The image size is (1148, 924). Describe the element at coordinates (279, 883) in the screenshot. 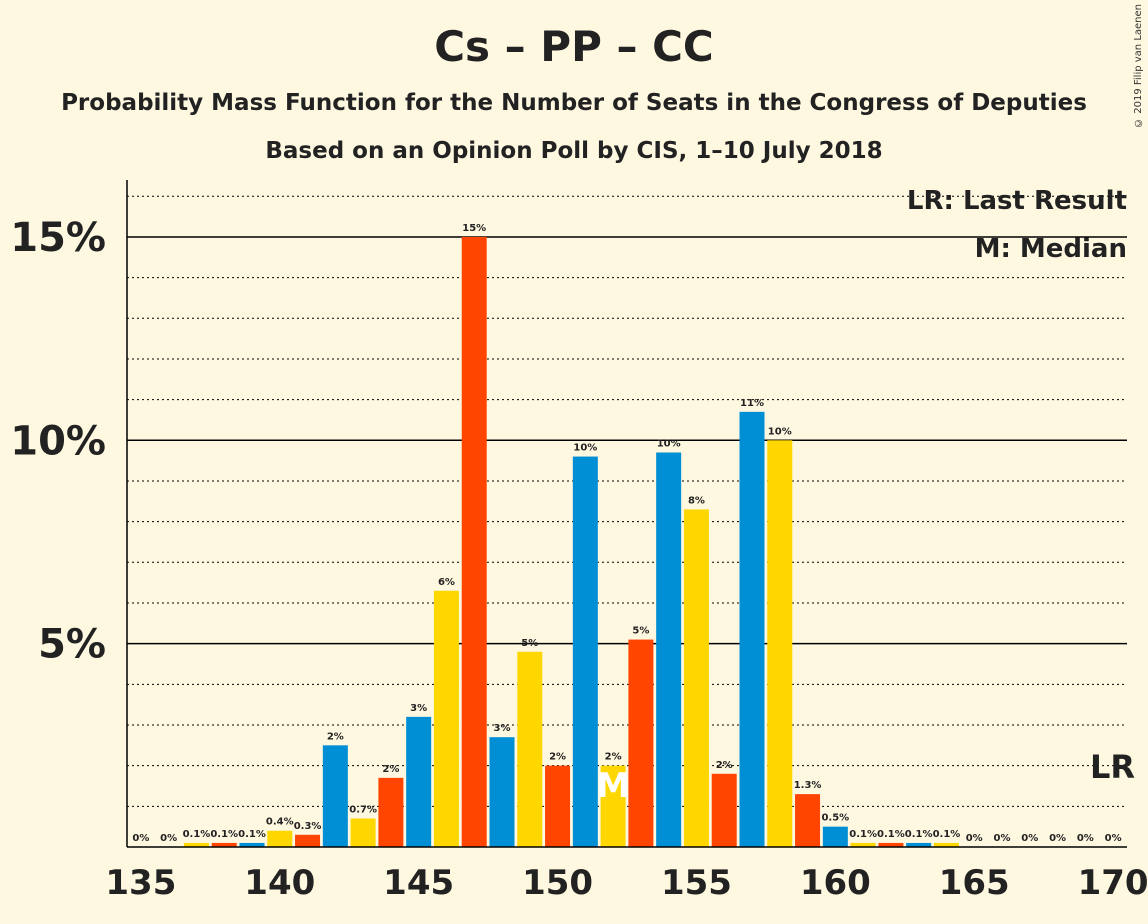

I see `x-tick-label: 140` at that location.